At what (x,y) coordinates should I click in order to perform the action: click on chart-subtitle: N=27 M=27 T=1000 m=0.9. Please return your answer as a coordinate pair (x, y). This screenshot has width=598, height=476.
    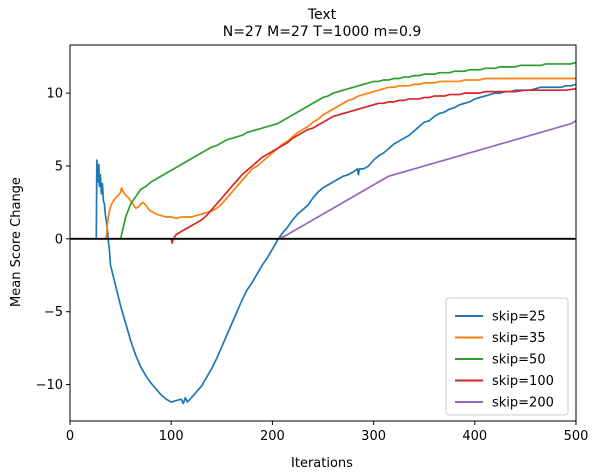
    Looking at the image, I should click on (322, 32).